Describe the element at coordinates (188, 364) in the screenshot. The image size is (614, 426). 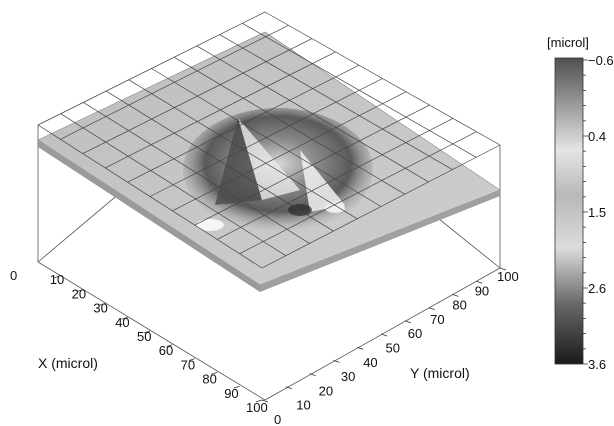
I see `x-tick-label: 70` at that location.